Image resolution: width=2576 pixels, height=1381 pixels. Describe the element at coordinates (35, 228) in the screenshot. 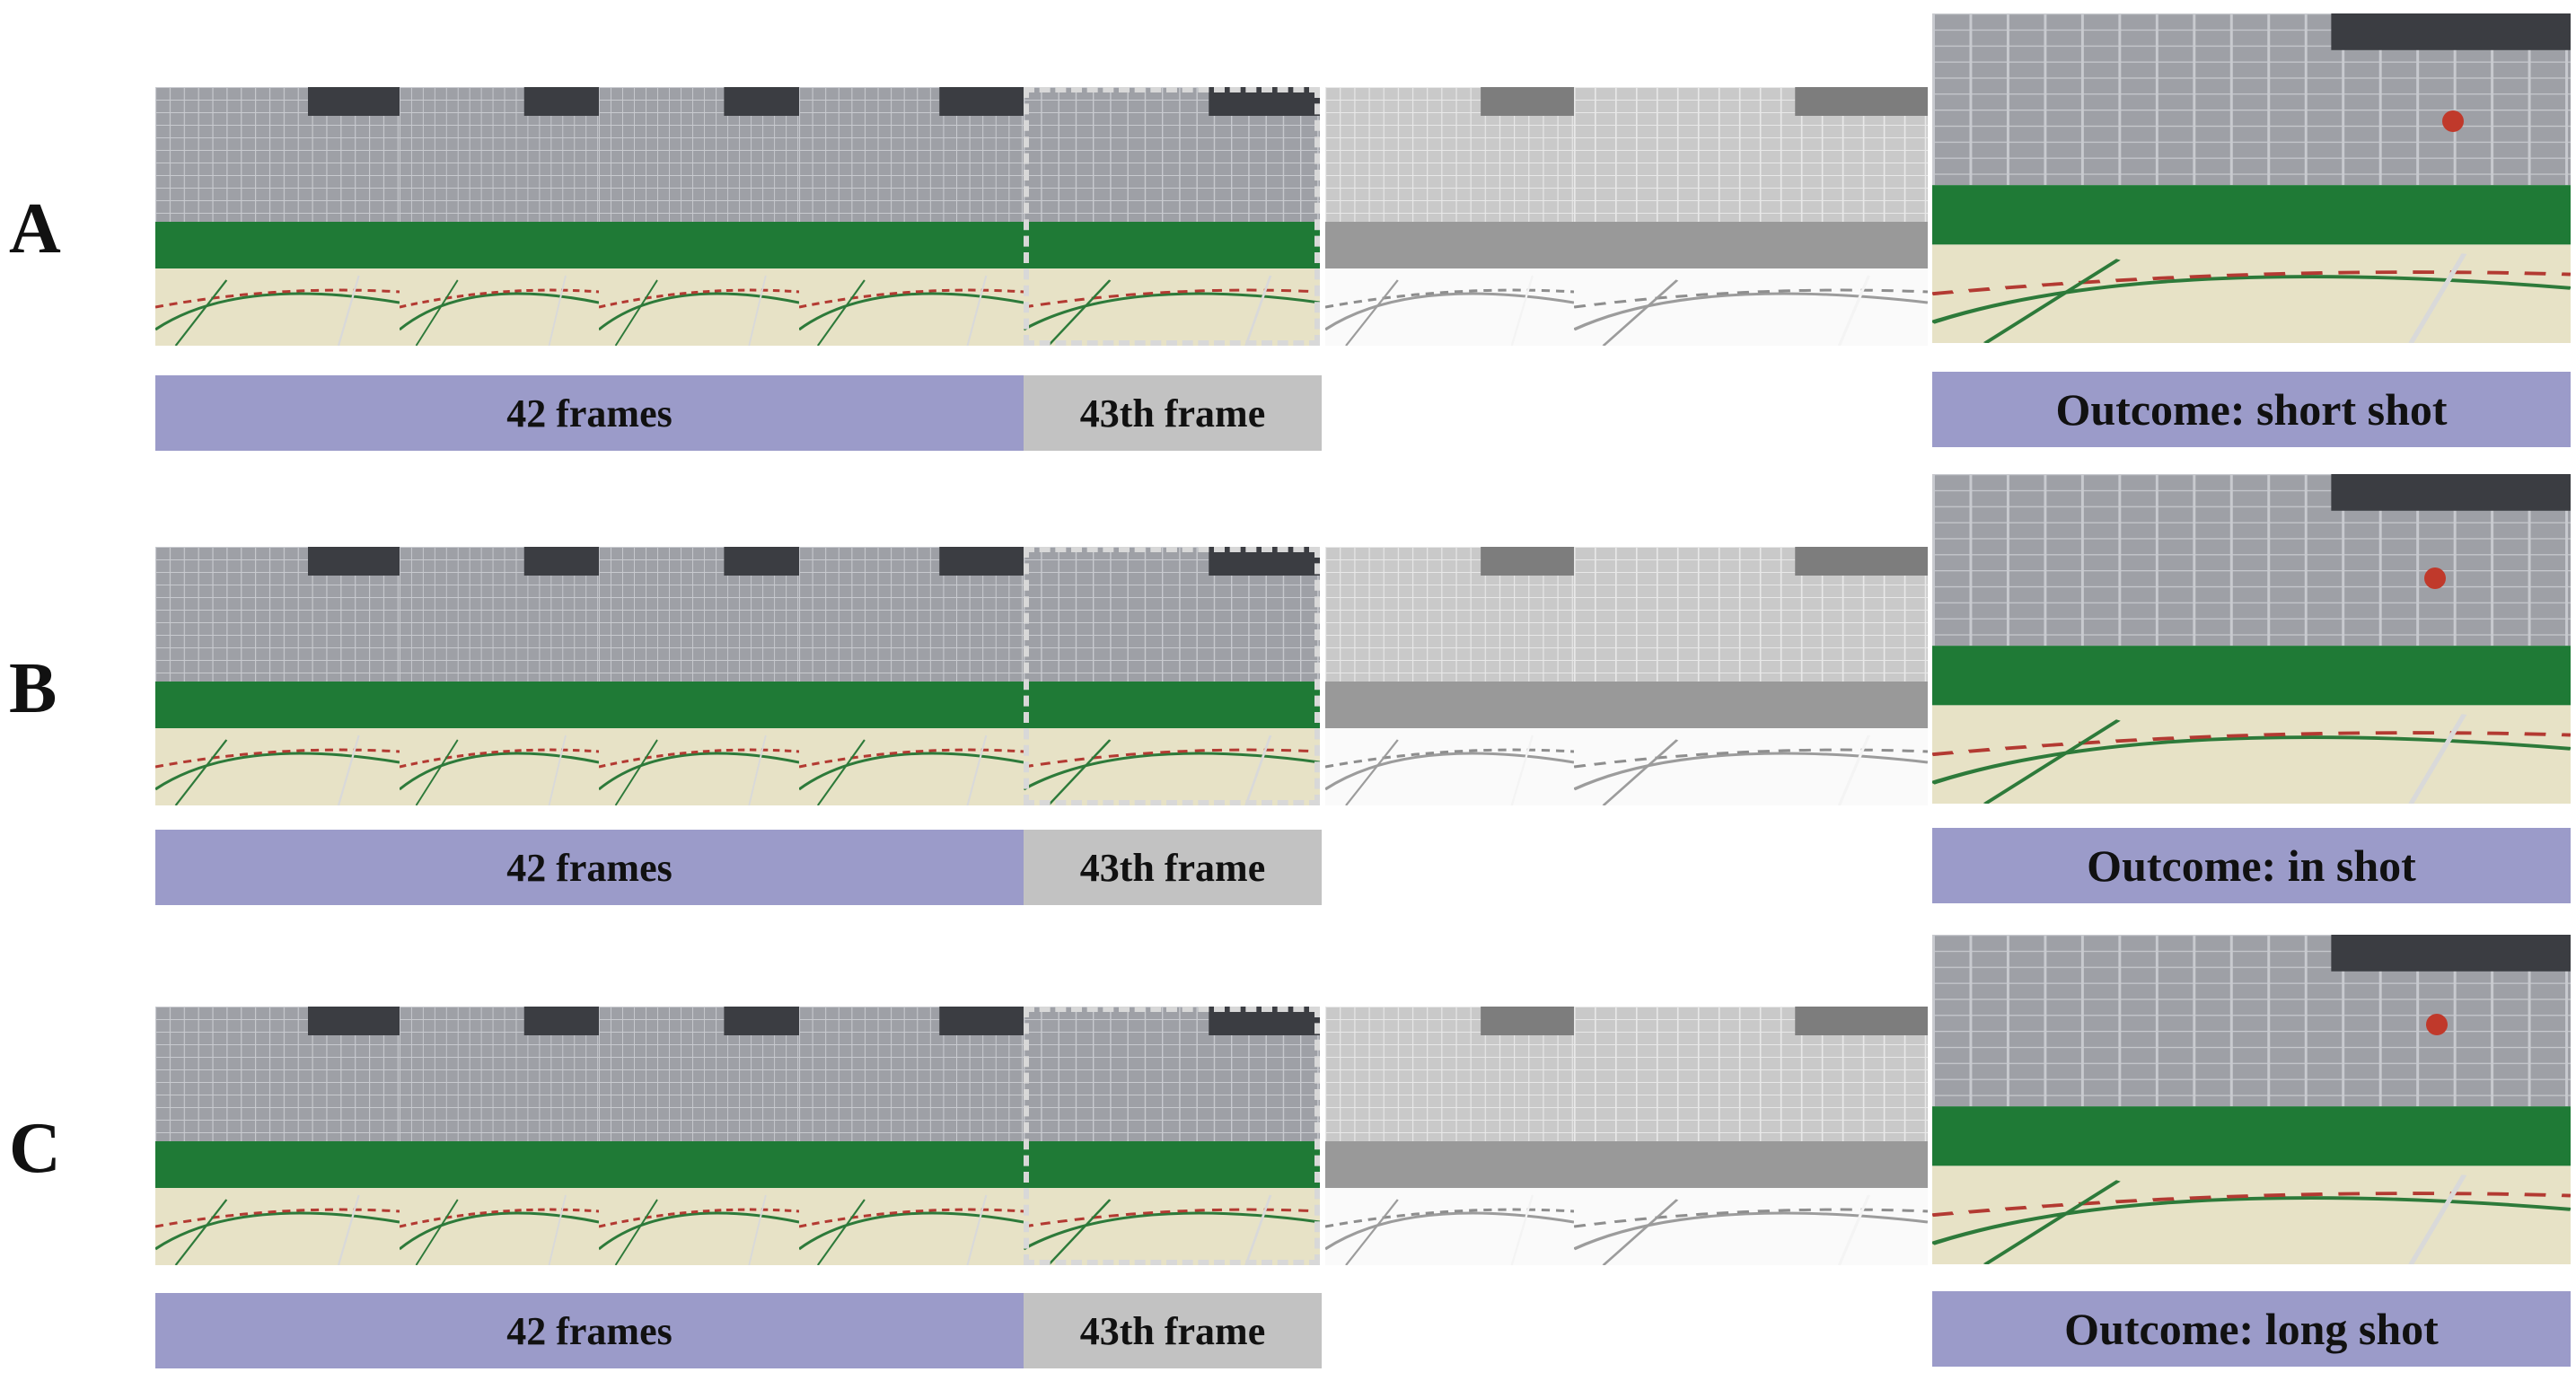

I see `row-label: A` at that location.